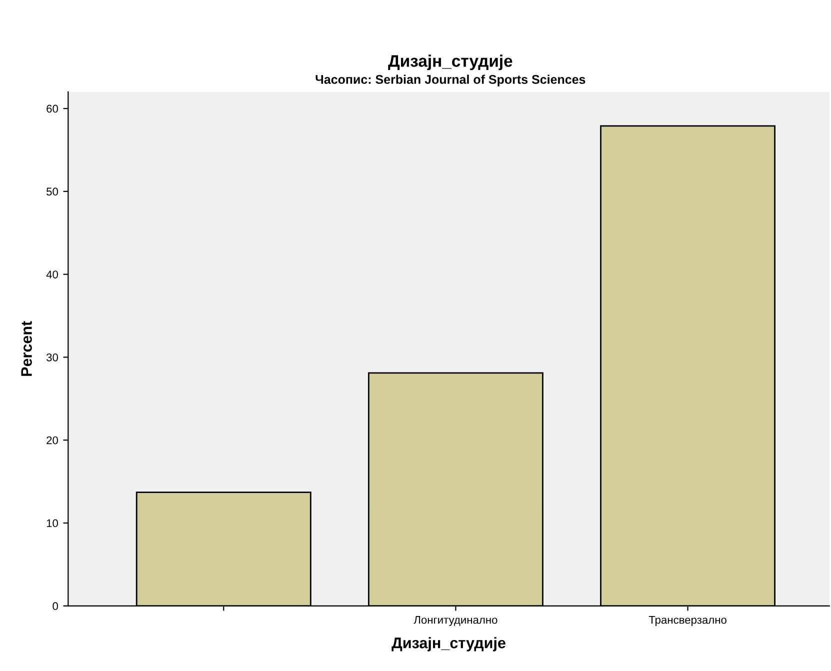 This screenshot has height=671, width=831. I want to click on x-tick-label: Лонгитудинално, so click(456, 621).